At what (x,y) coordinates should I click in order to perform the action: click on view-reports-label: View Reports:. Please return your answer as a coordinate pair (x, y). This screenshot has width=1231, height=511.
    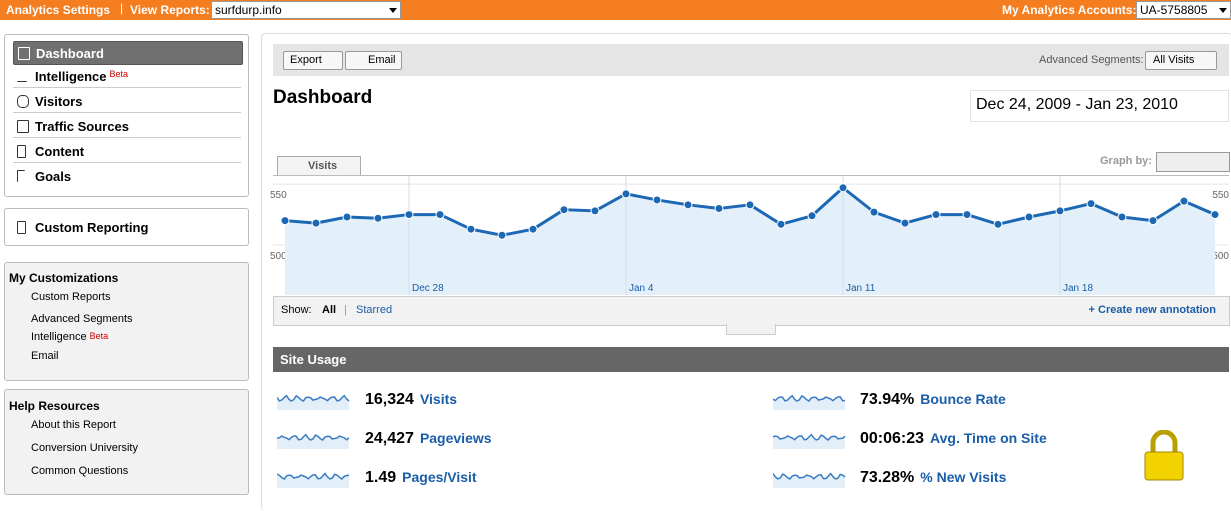
    Looking at the image, I should click on (170, 10).